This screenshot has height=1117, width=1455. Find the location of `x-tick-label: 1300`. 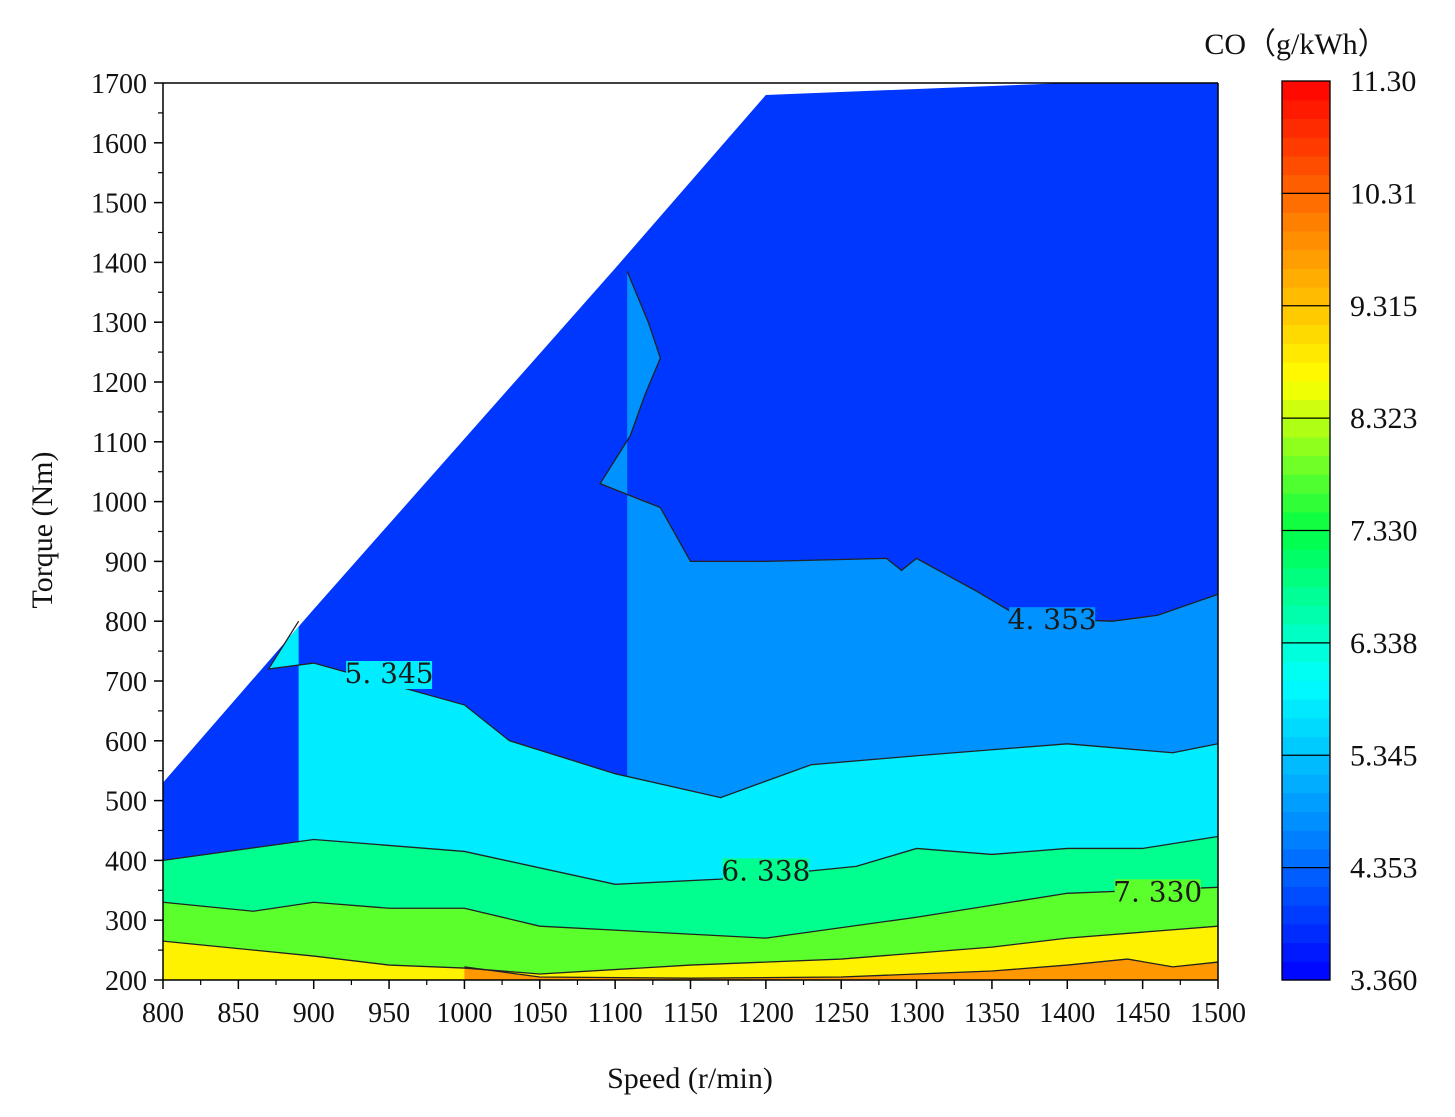

x-tick-label: 1300 is located at coordinates (917, 1013).